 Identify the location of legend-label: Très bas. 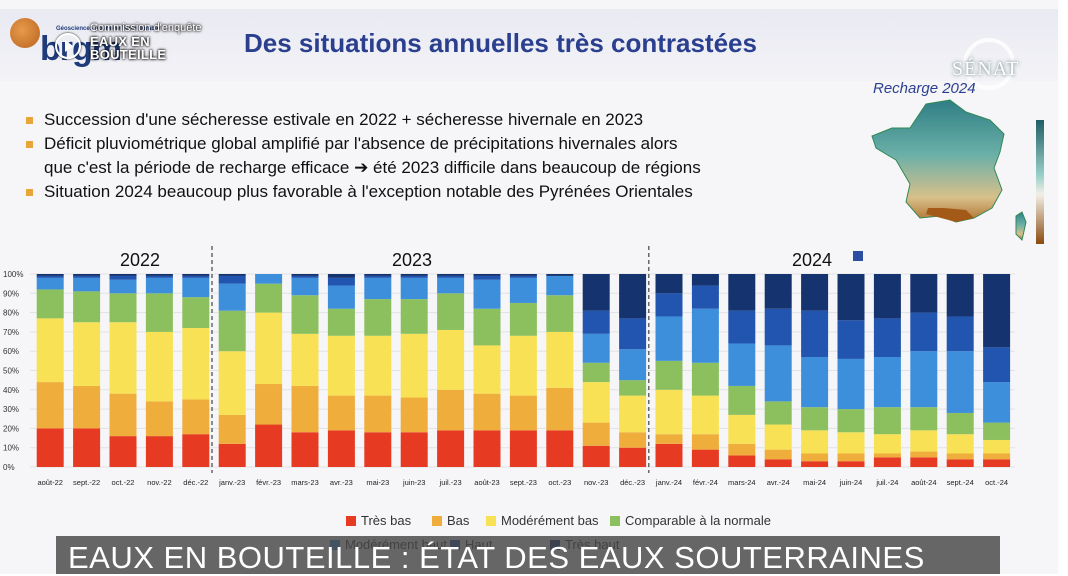
(386, 520).